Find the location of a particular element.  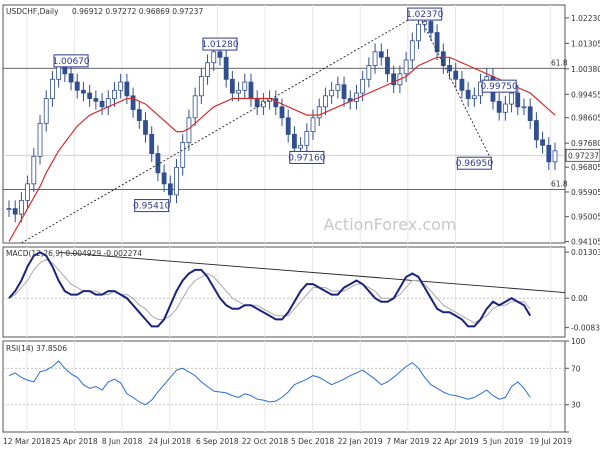

price-tick-label: 0.95005 is located at coordinates (585, 217).